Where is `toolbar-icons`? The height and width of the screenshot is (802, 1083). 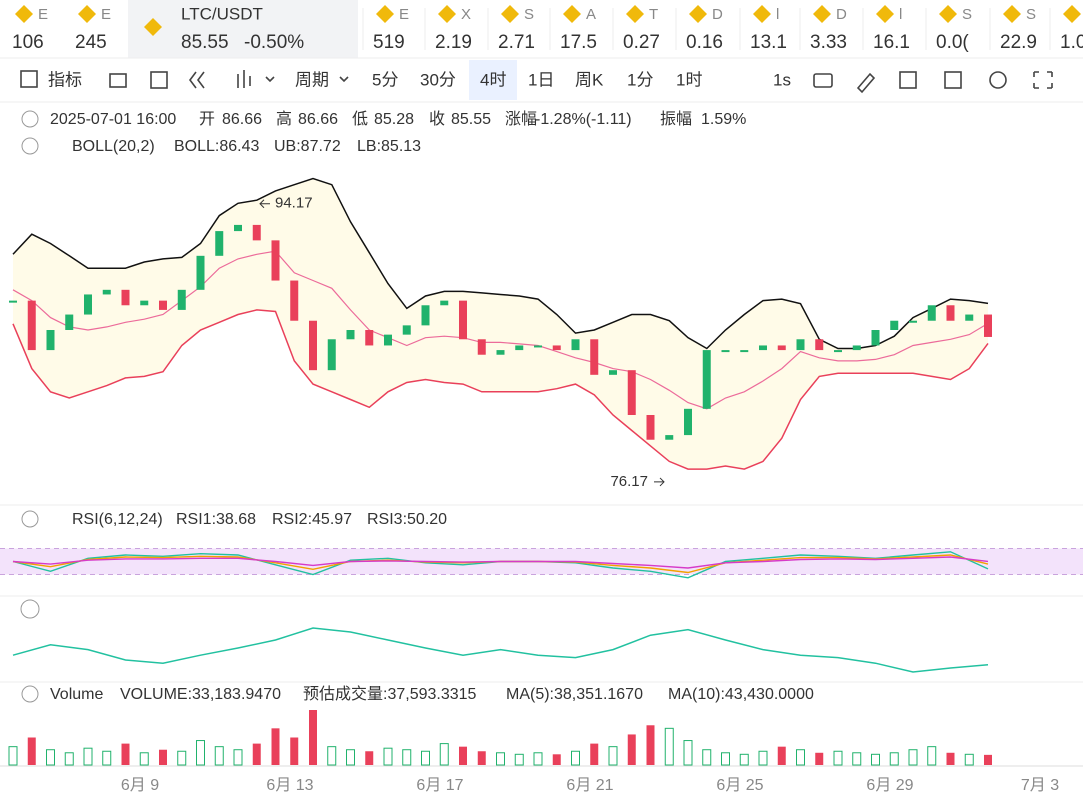 toolbar-icons is located at coordinates (536, 82).